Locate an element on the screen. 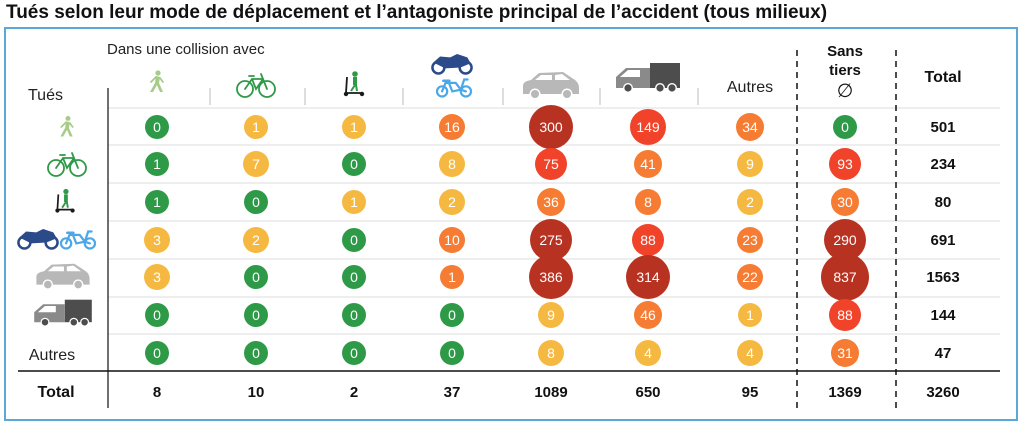  cell-value: 75 is located at coordinates (551, 164).